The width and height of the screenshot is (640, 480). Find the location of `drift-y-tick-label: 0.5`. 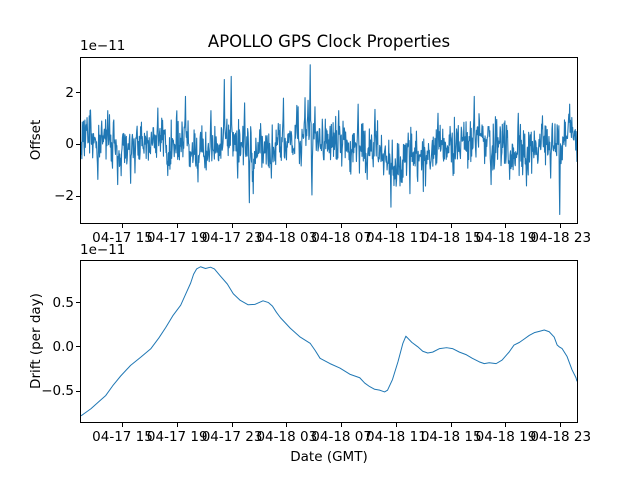

drift-y-tick-label: 0.5 is located at coordinates (63, 302).